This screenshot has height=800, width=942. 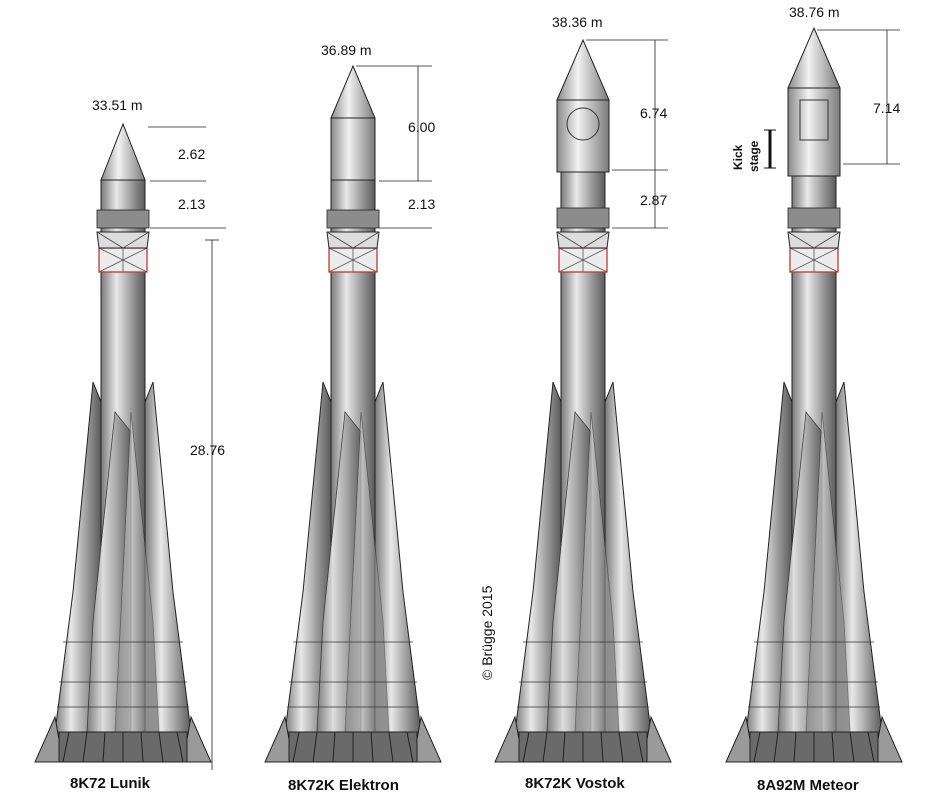 What do you see at coordinates (191, 154) in the screenshot?
I see `lunik-dim-payload: 2.62` at bounding box center [191, 154].